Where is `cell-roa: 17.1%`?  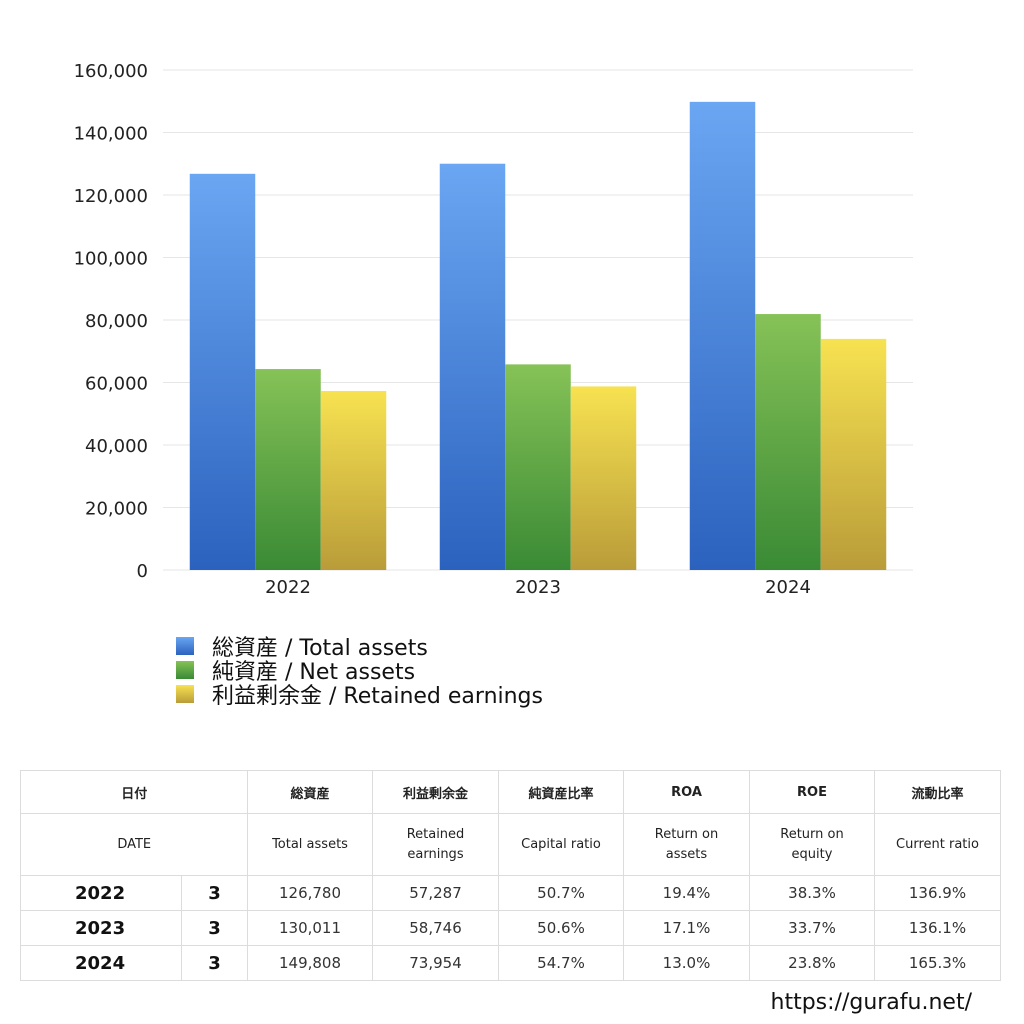
cell-roa: 17.1% is located at coordinates (686, 928).